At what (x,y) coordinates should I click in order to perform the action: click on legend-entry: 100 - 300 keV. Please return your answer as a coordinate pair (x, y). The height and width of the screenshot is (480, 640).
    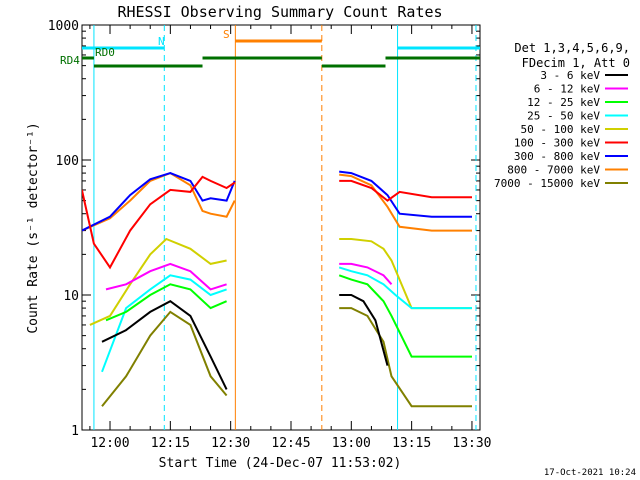
    Looking at the image, I should click on (557, 143).